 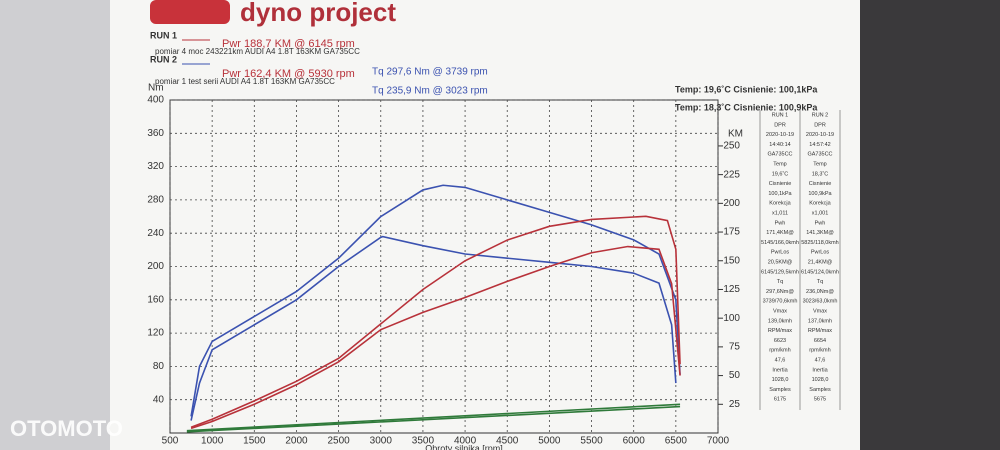 What do you see at coordinates (780, 321) in the screenshot?
I see `table-cell: 139,0kmh` at bounding box center [780, 321].